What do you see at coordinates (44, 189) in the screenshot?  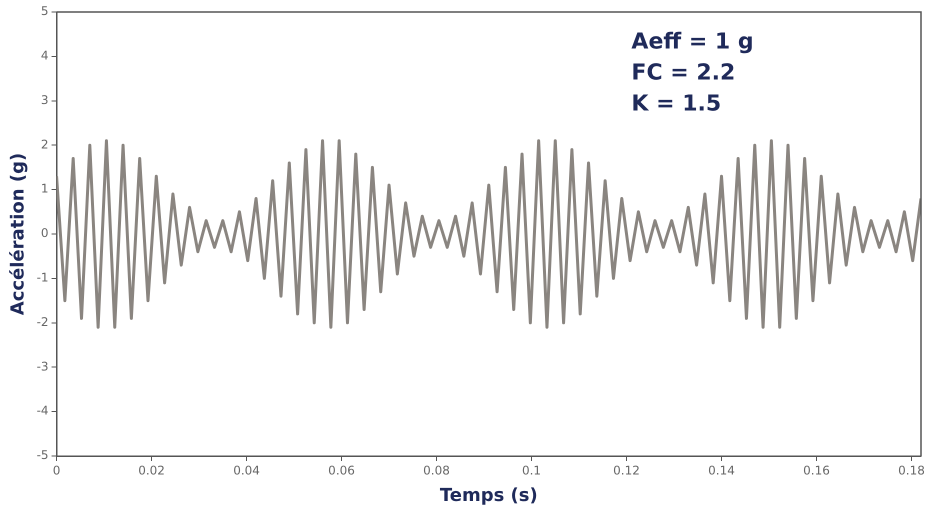 I see `y-tick-label: 1` at bounding box center [44, 189].